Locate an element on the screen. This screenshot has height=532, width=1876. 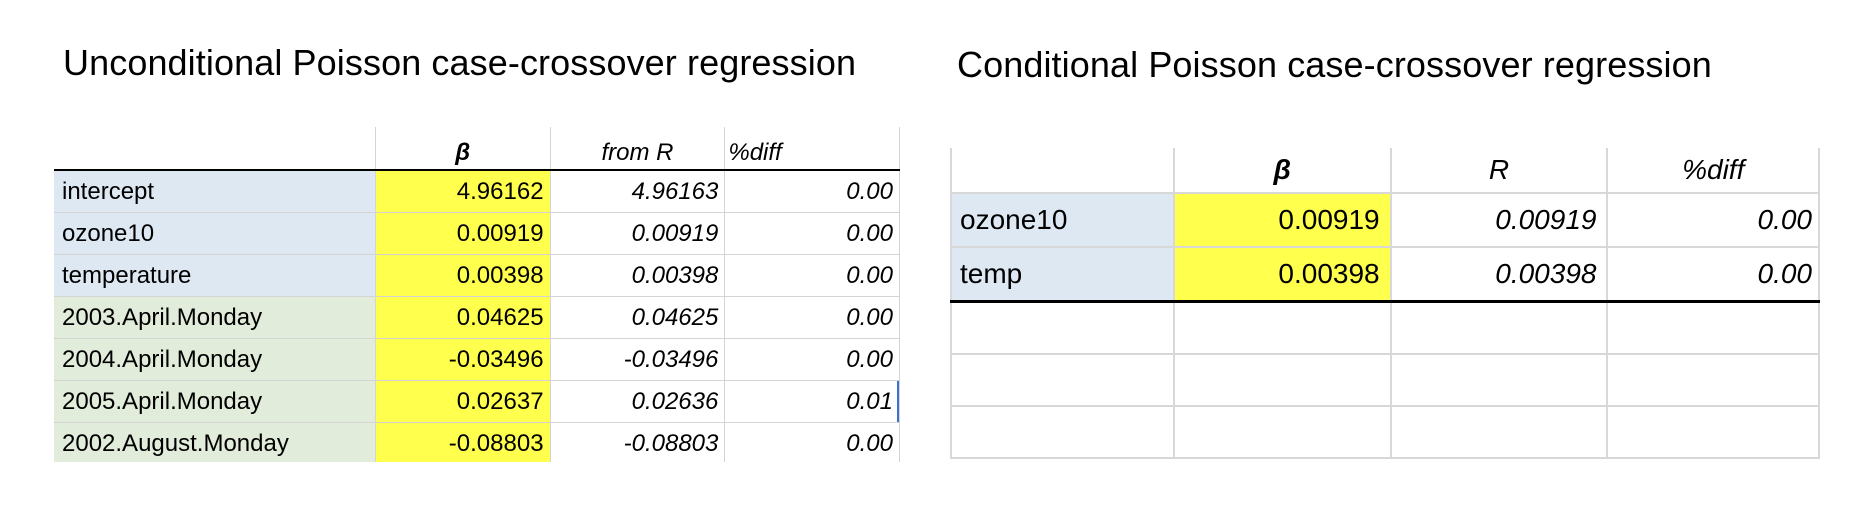
table-row: temp 0.00398 0.00398 0.00 is located at coordinates (1385, 275).